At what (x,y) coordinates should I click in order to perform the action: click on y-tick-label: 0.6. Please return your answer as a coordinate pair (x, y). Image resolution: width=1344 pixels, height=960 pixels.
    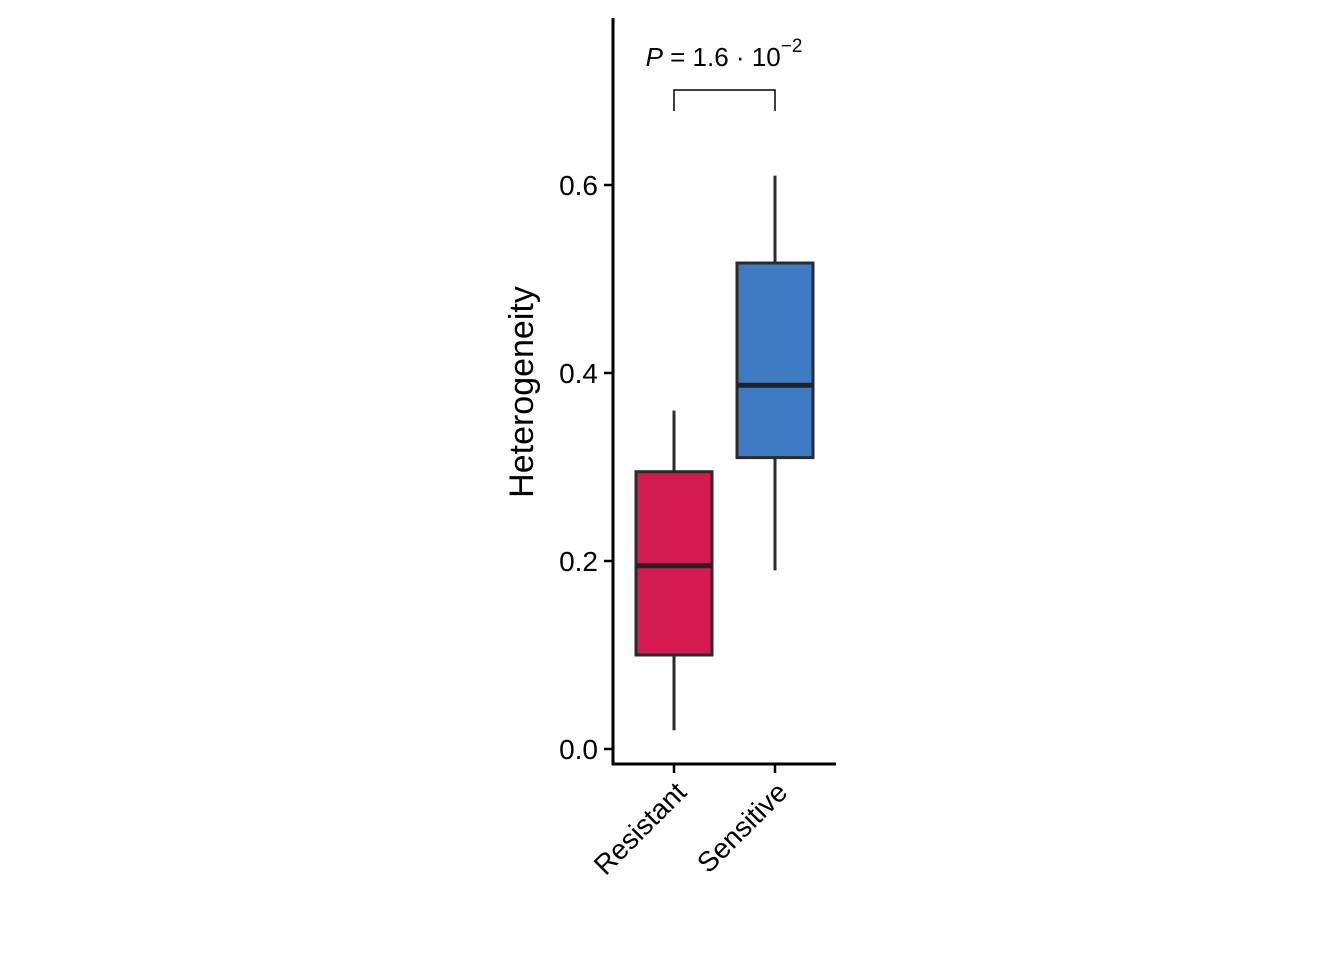
    Looking at the image, I should click on (578, 185).